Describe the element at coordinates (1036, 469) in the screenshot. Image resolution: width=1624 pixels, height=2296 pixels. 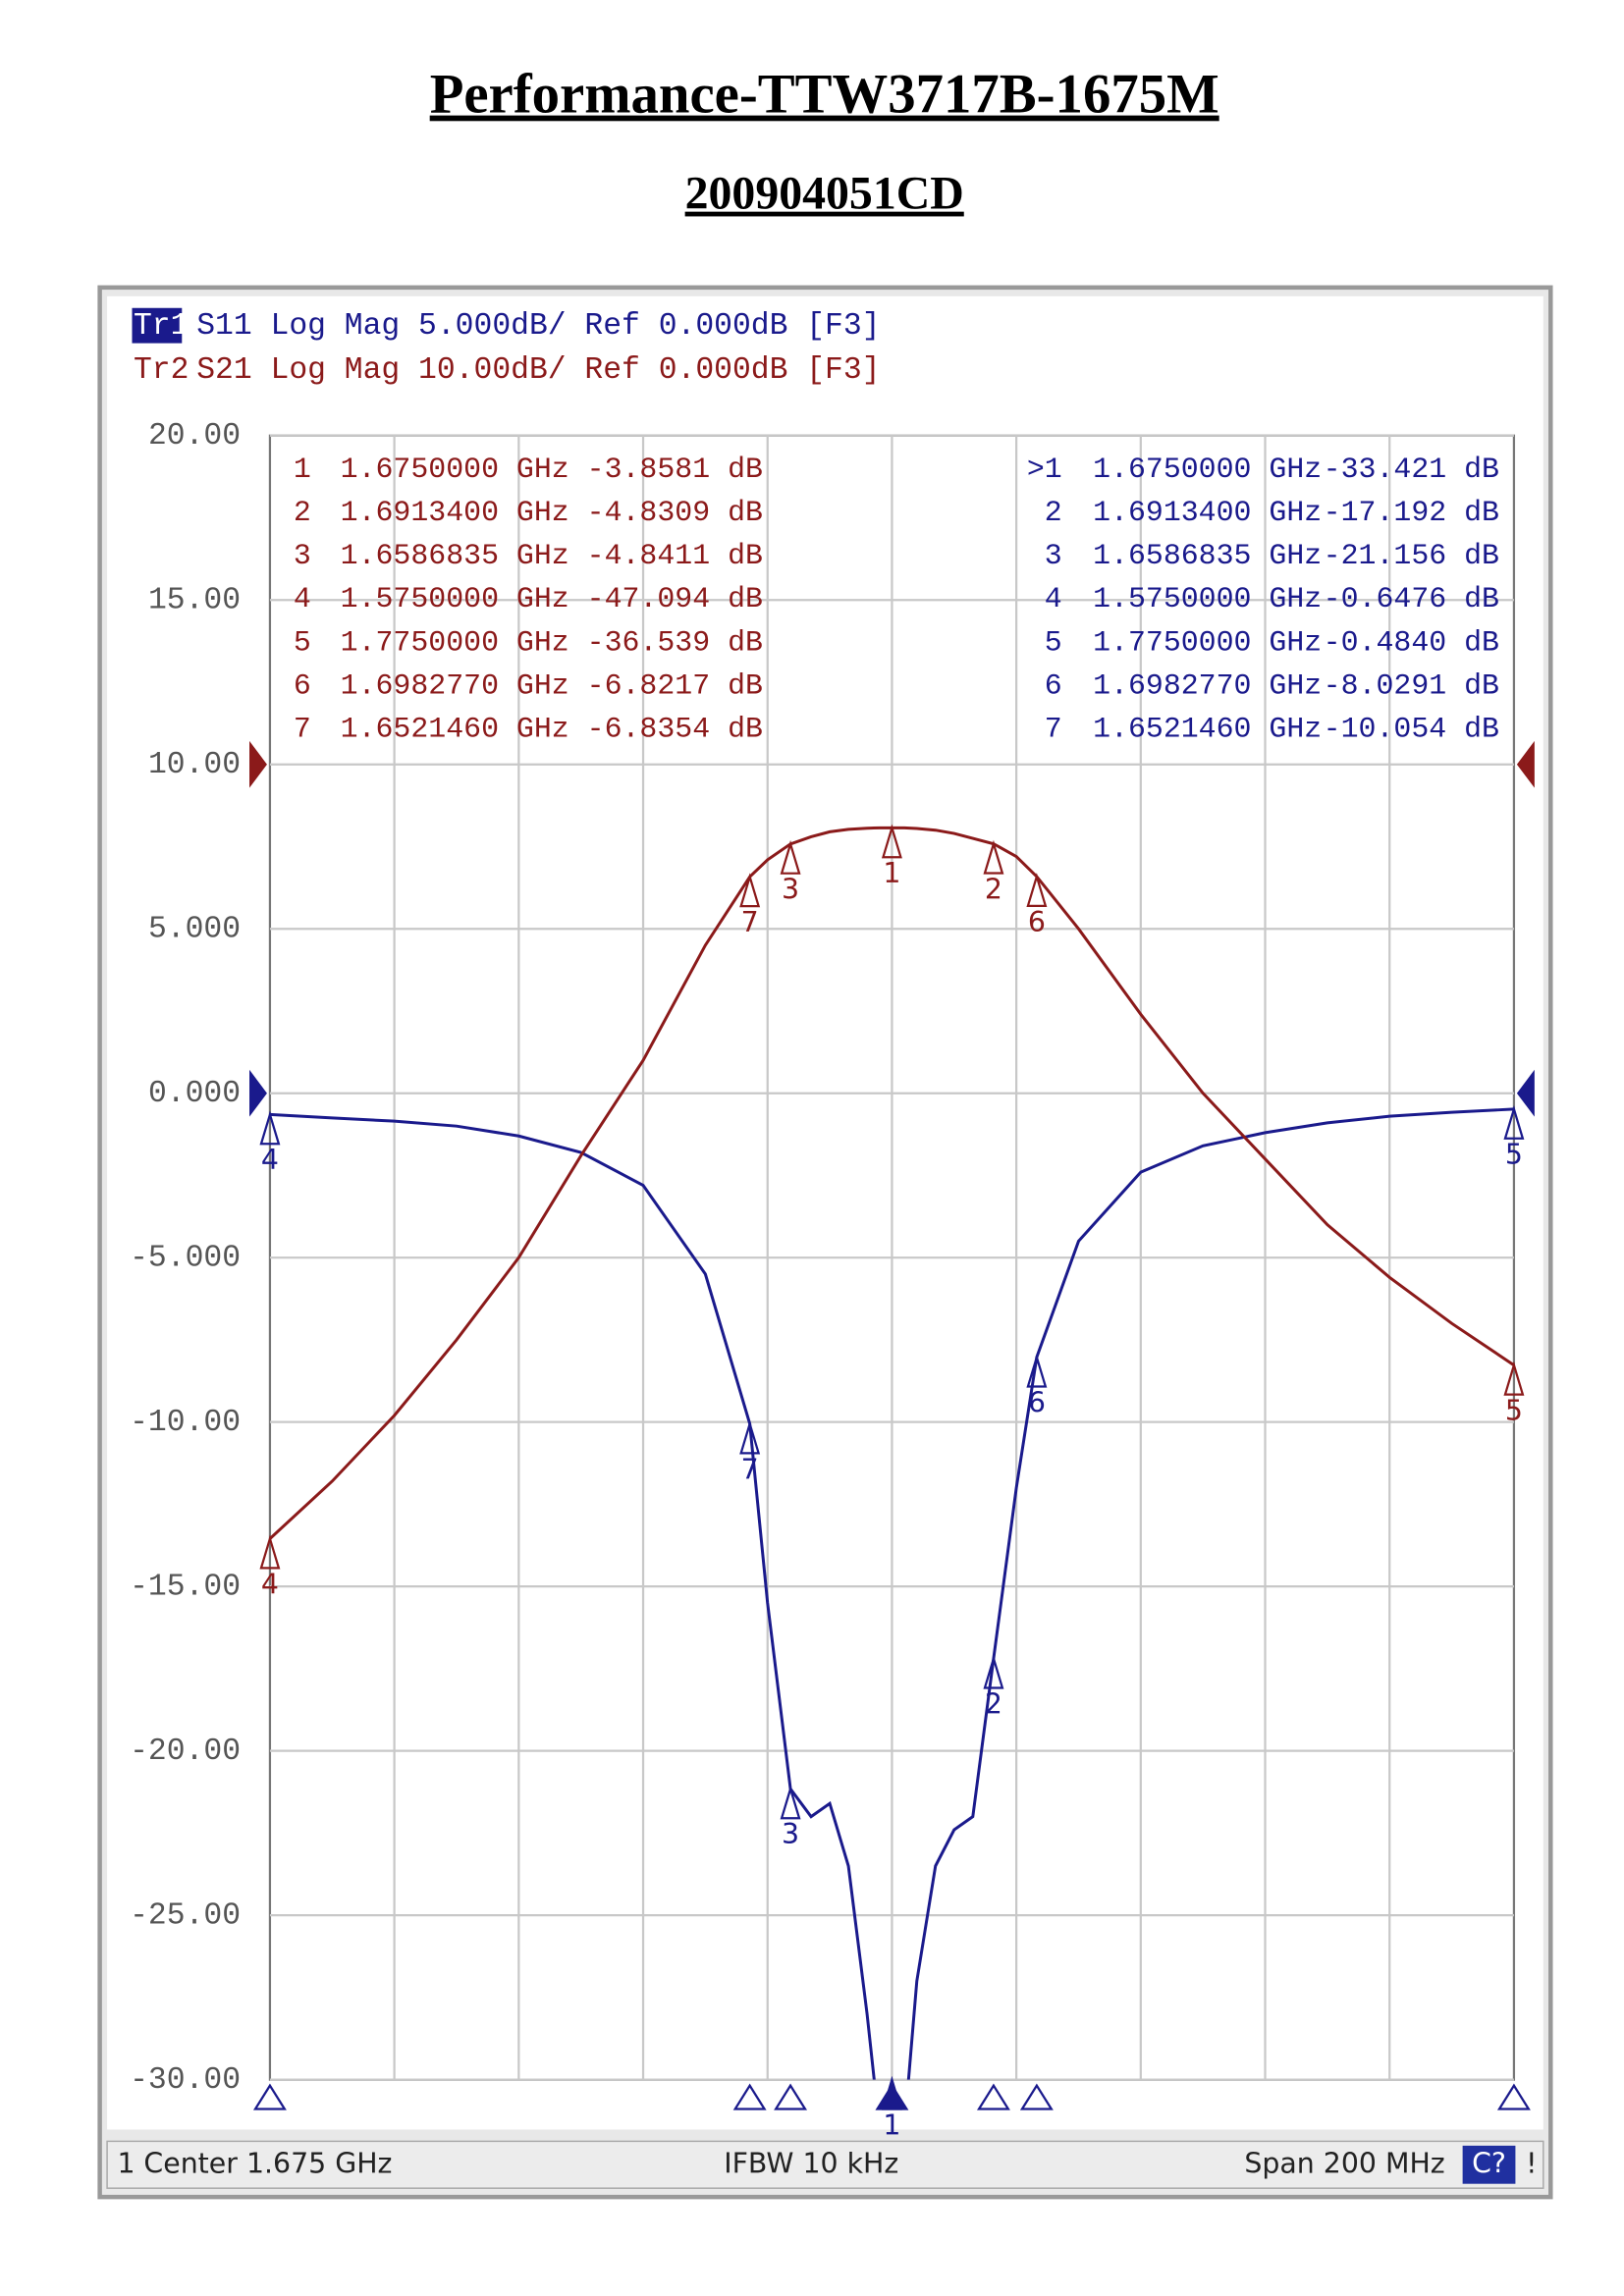
I see `active-marker-prefix: >` at that location.